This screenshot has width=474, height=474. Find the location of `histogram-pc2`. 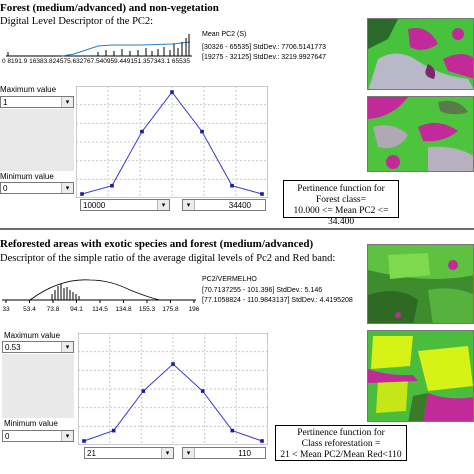

histogram-pc2 is located at coordinates (99, 45).